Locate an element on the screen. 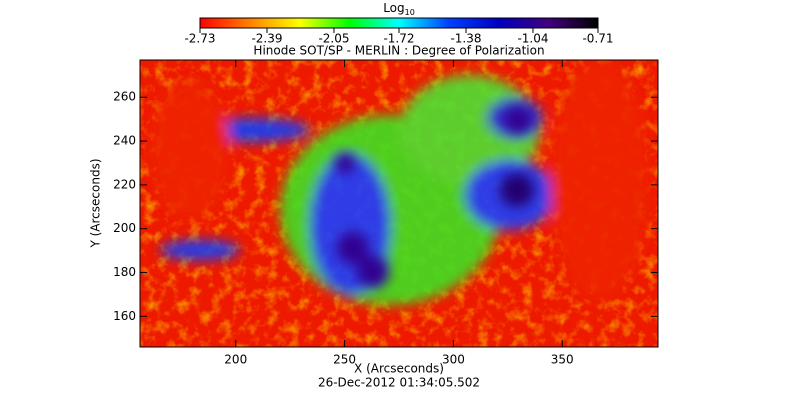  y-tick-label: 180 is located at coordinates (124, 272).